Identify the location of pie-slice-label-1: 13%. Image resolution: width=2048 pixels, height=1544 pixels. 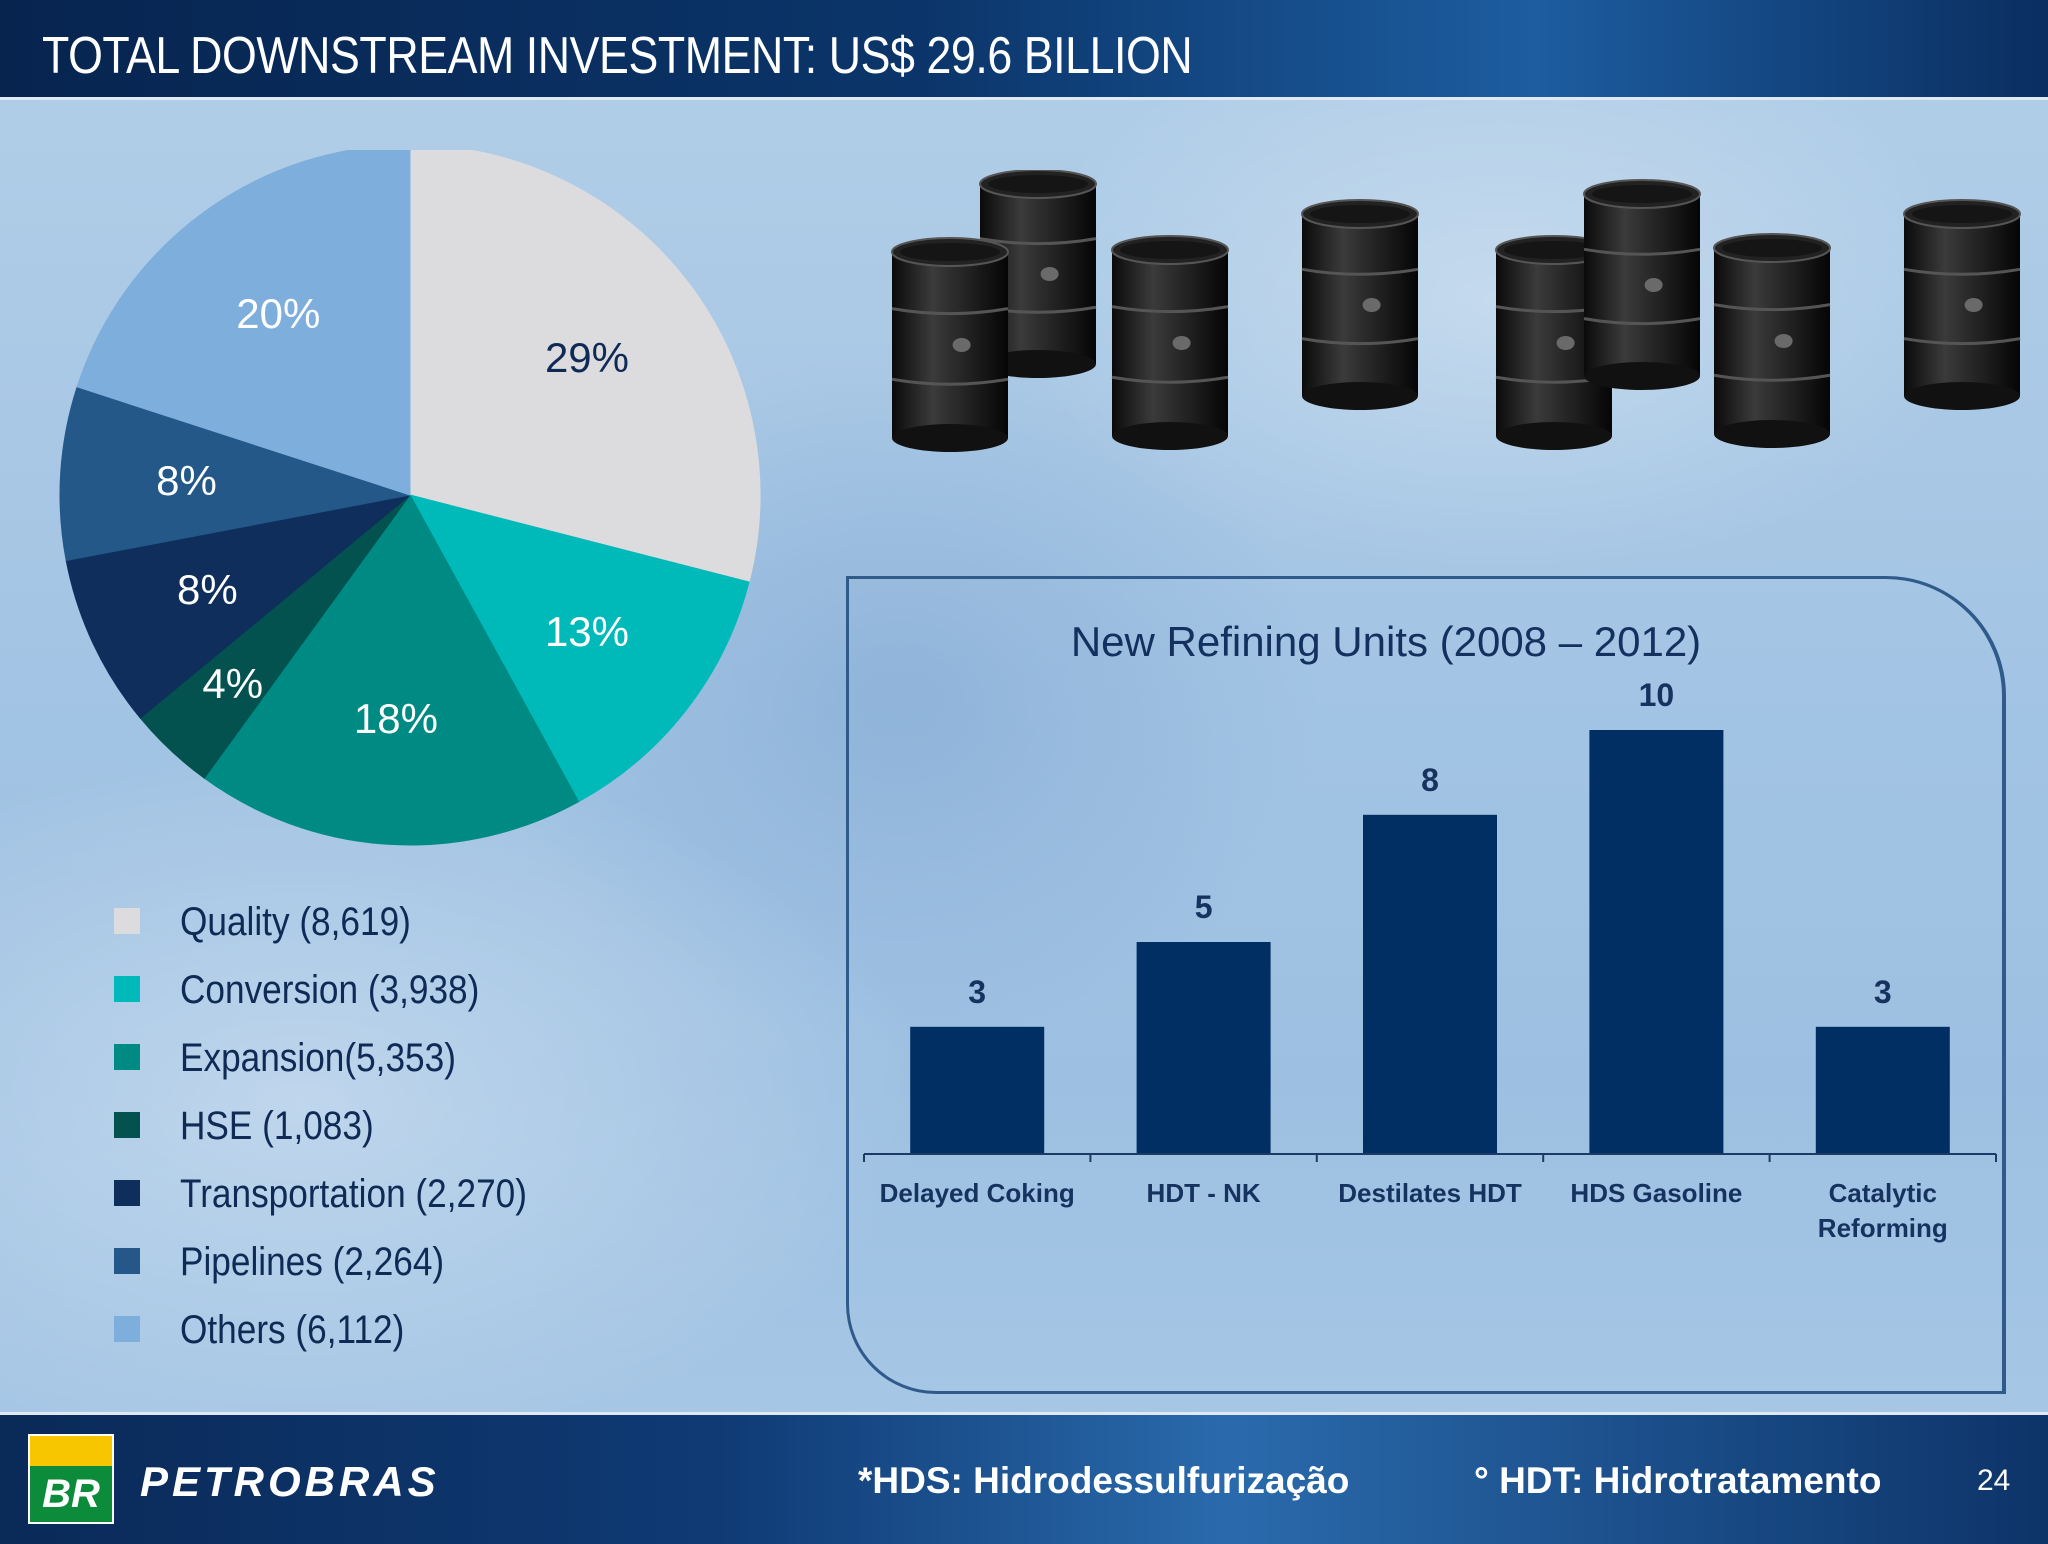
(587, 632).